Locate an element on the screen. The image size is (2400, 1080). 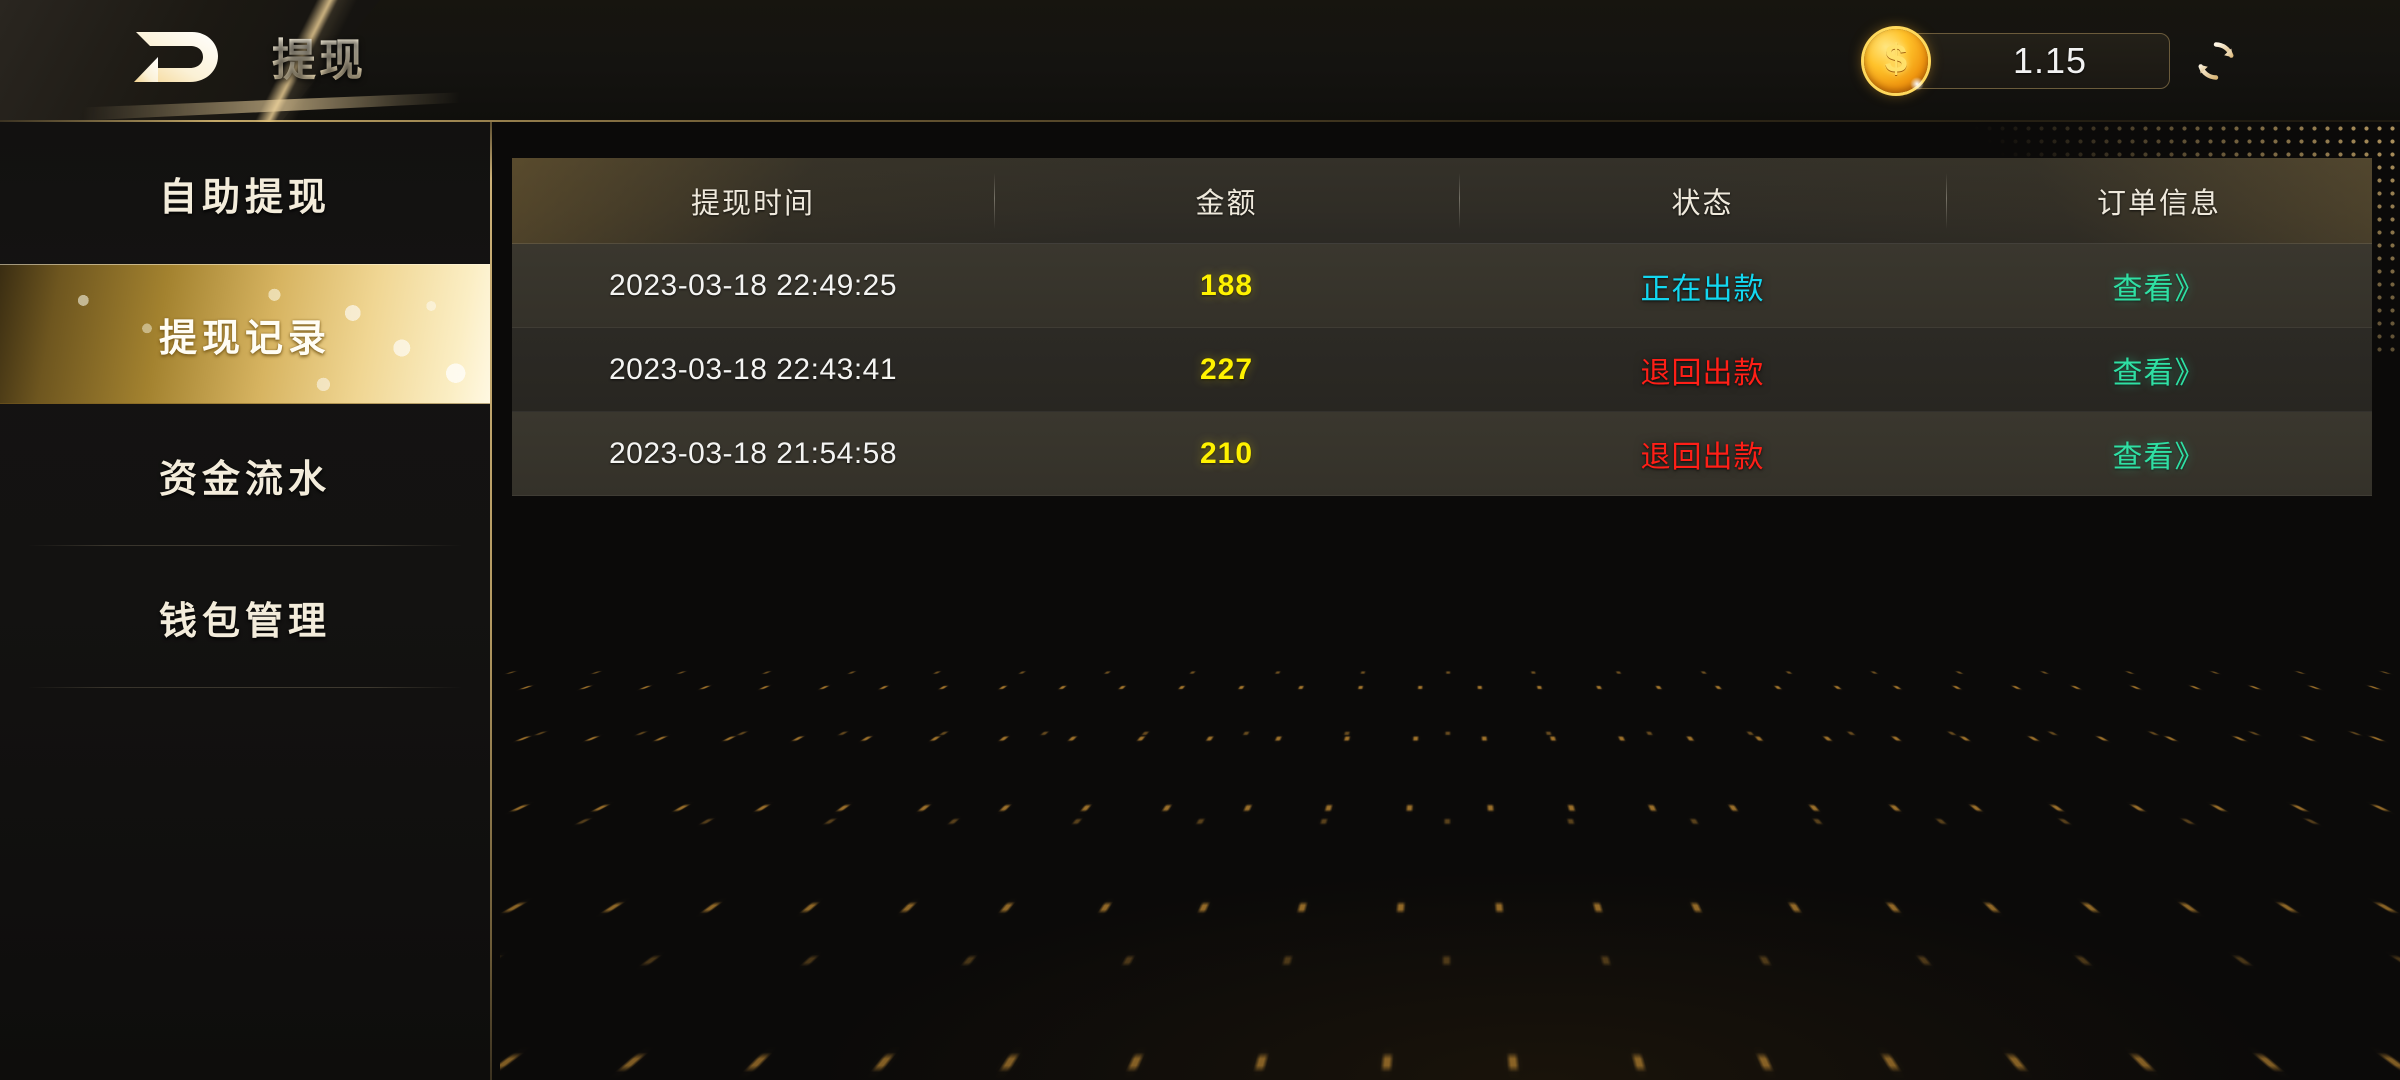
sidebar-item-withdraw-records: 提现记录 is located at coordinates (245, 334).